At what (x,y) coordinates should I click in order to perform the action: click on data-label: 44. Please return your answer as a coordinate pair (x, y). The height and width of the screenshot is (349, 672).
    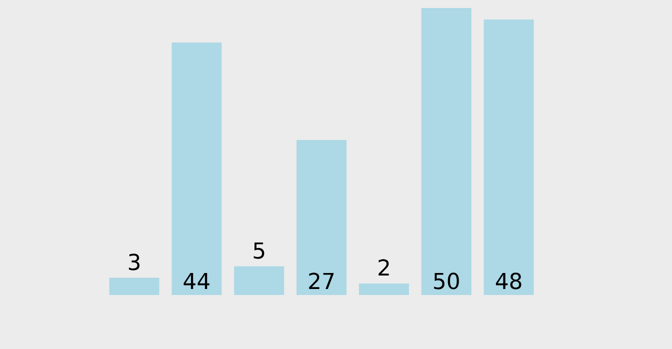
    Looking at the image, I should click on (196, 282).